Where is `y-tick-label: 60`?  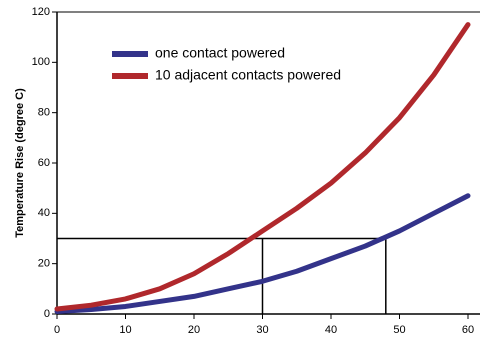
y-tick-label: 60 is located at coordinates (44, 163).